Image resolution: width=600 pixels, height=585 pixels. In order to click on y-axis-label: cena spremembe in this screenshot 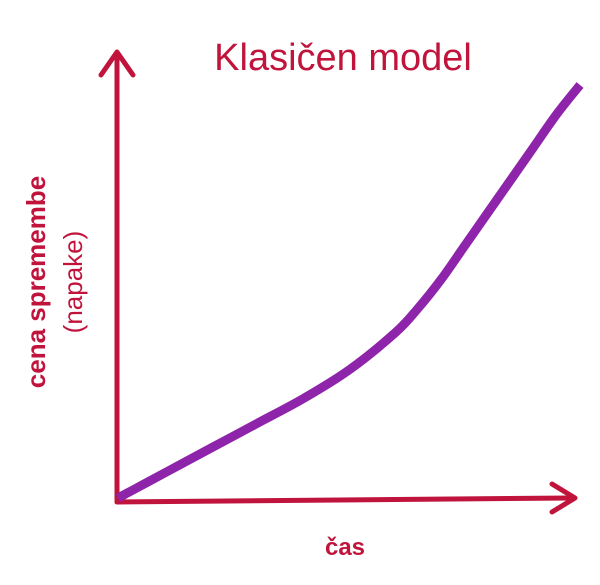, I will do `click(36, 282)`.